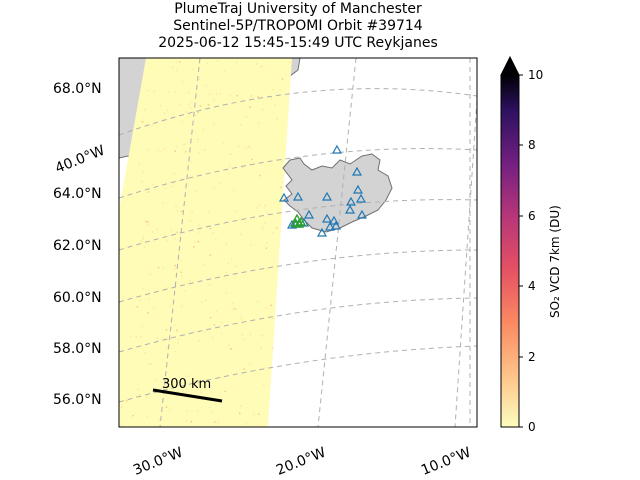  What do you see at coordinates (298, 9) in the screenshot?
I see `title-line-1: PlumeTraj University of Manchester` at bounding box center [298, 9].